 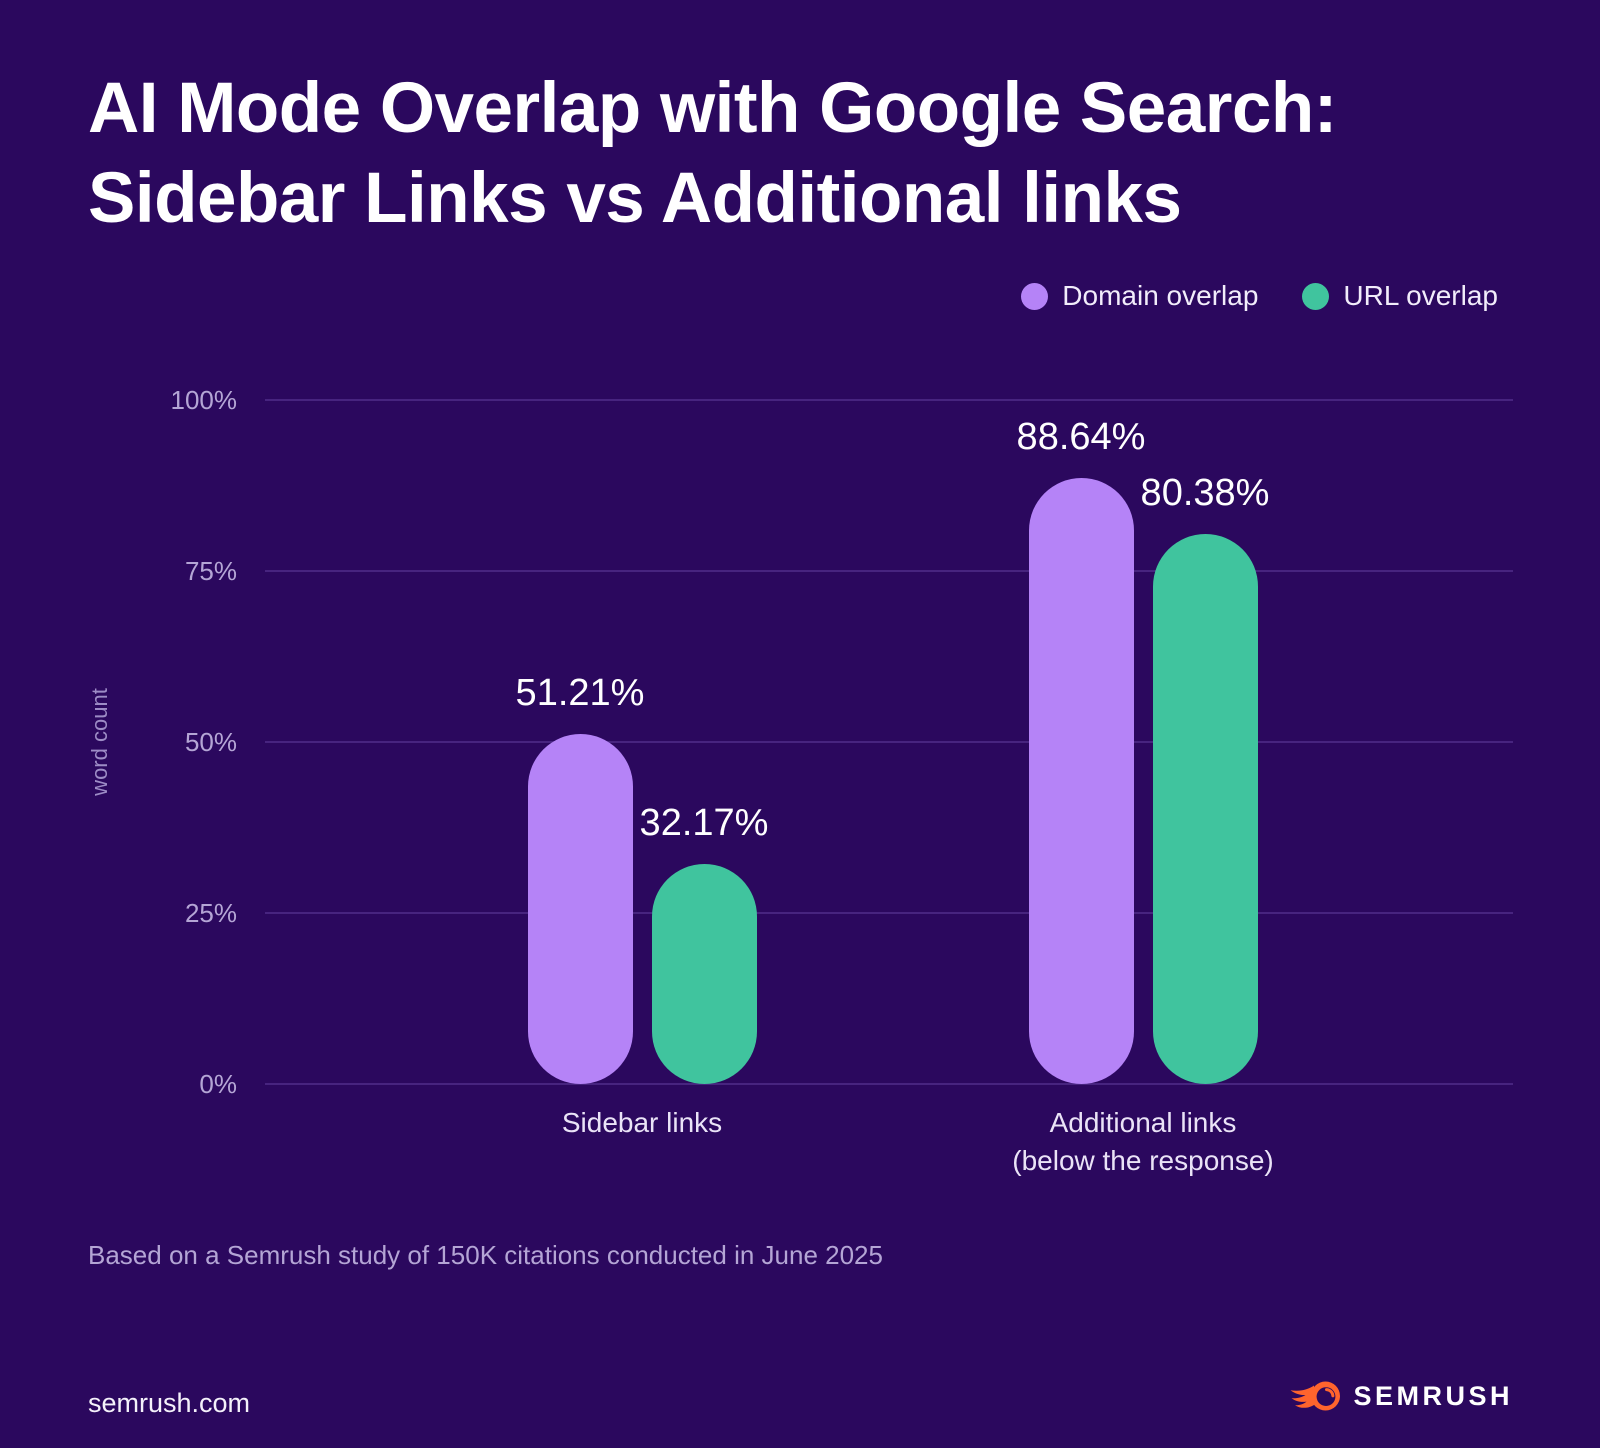 I want to click on brand-logo: SEMRUSH, so click(x=1401, y=1396).